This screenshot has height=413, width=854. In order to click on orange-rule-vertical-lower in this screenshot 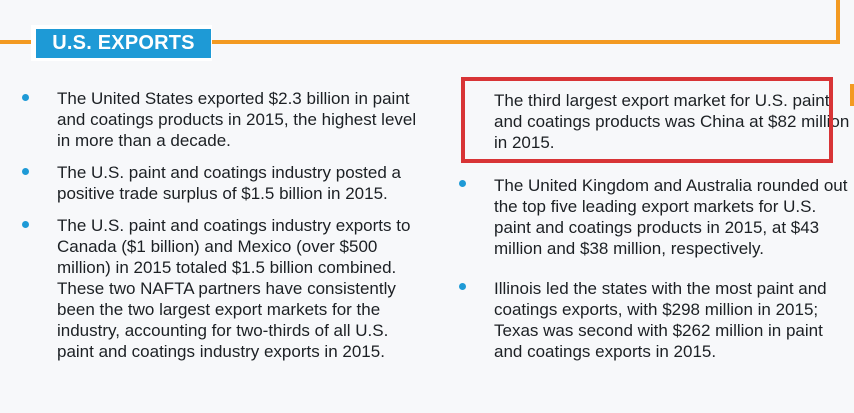, I will do `click(852, 95)`.